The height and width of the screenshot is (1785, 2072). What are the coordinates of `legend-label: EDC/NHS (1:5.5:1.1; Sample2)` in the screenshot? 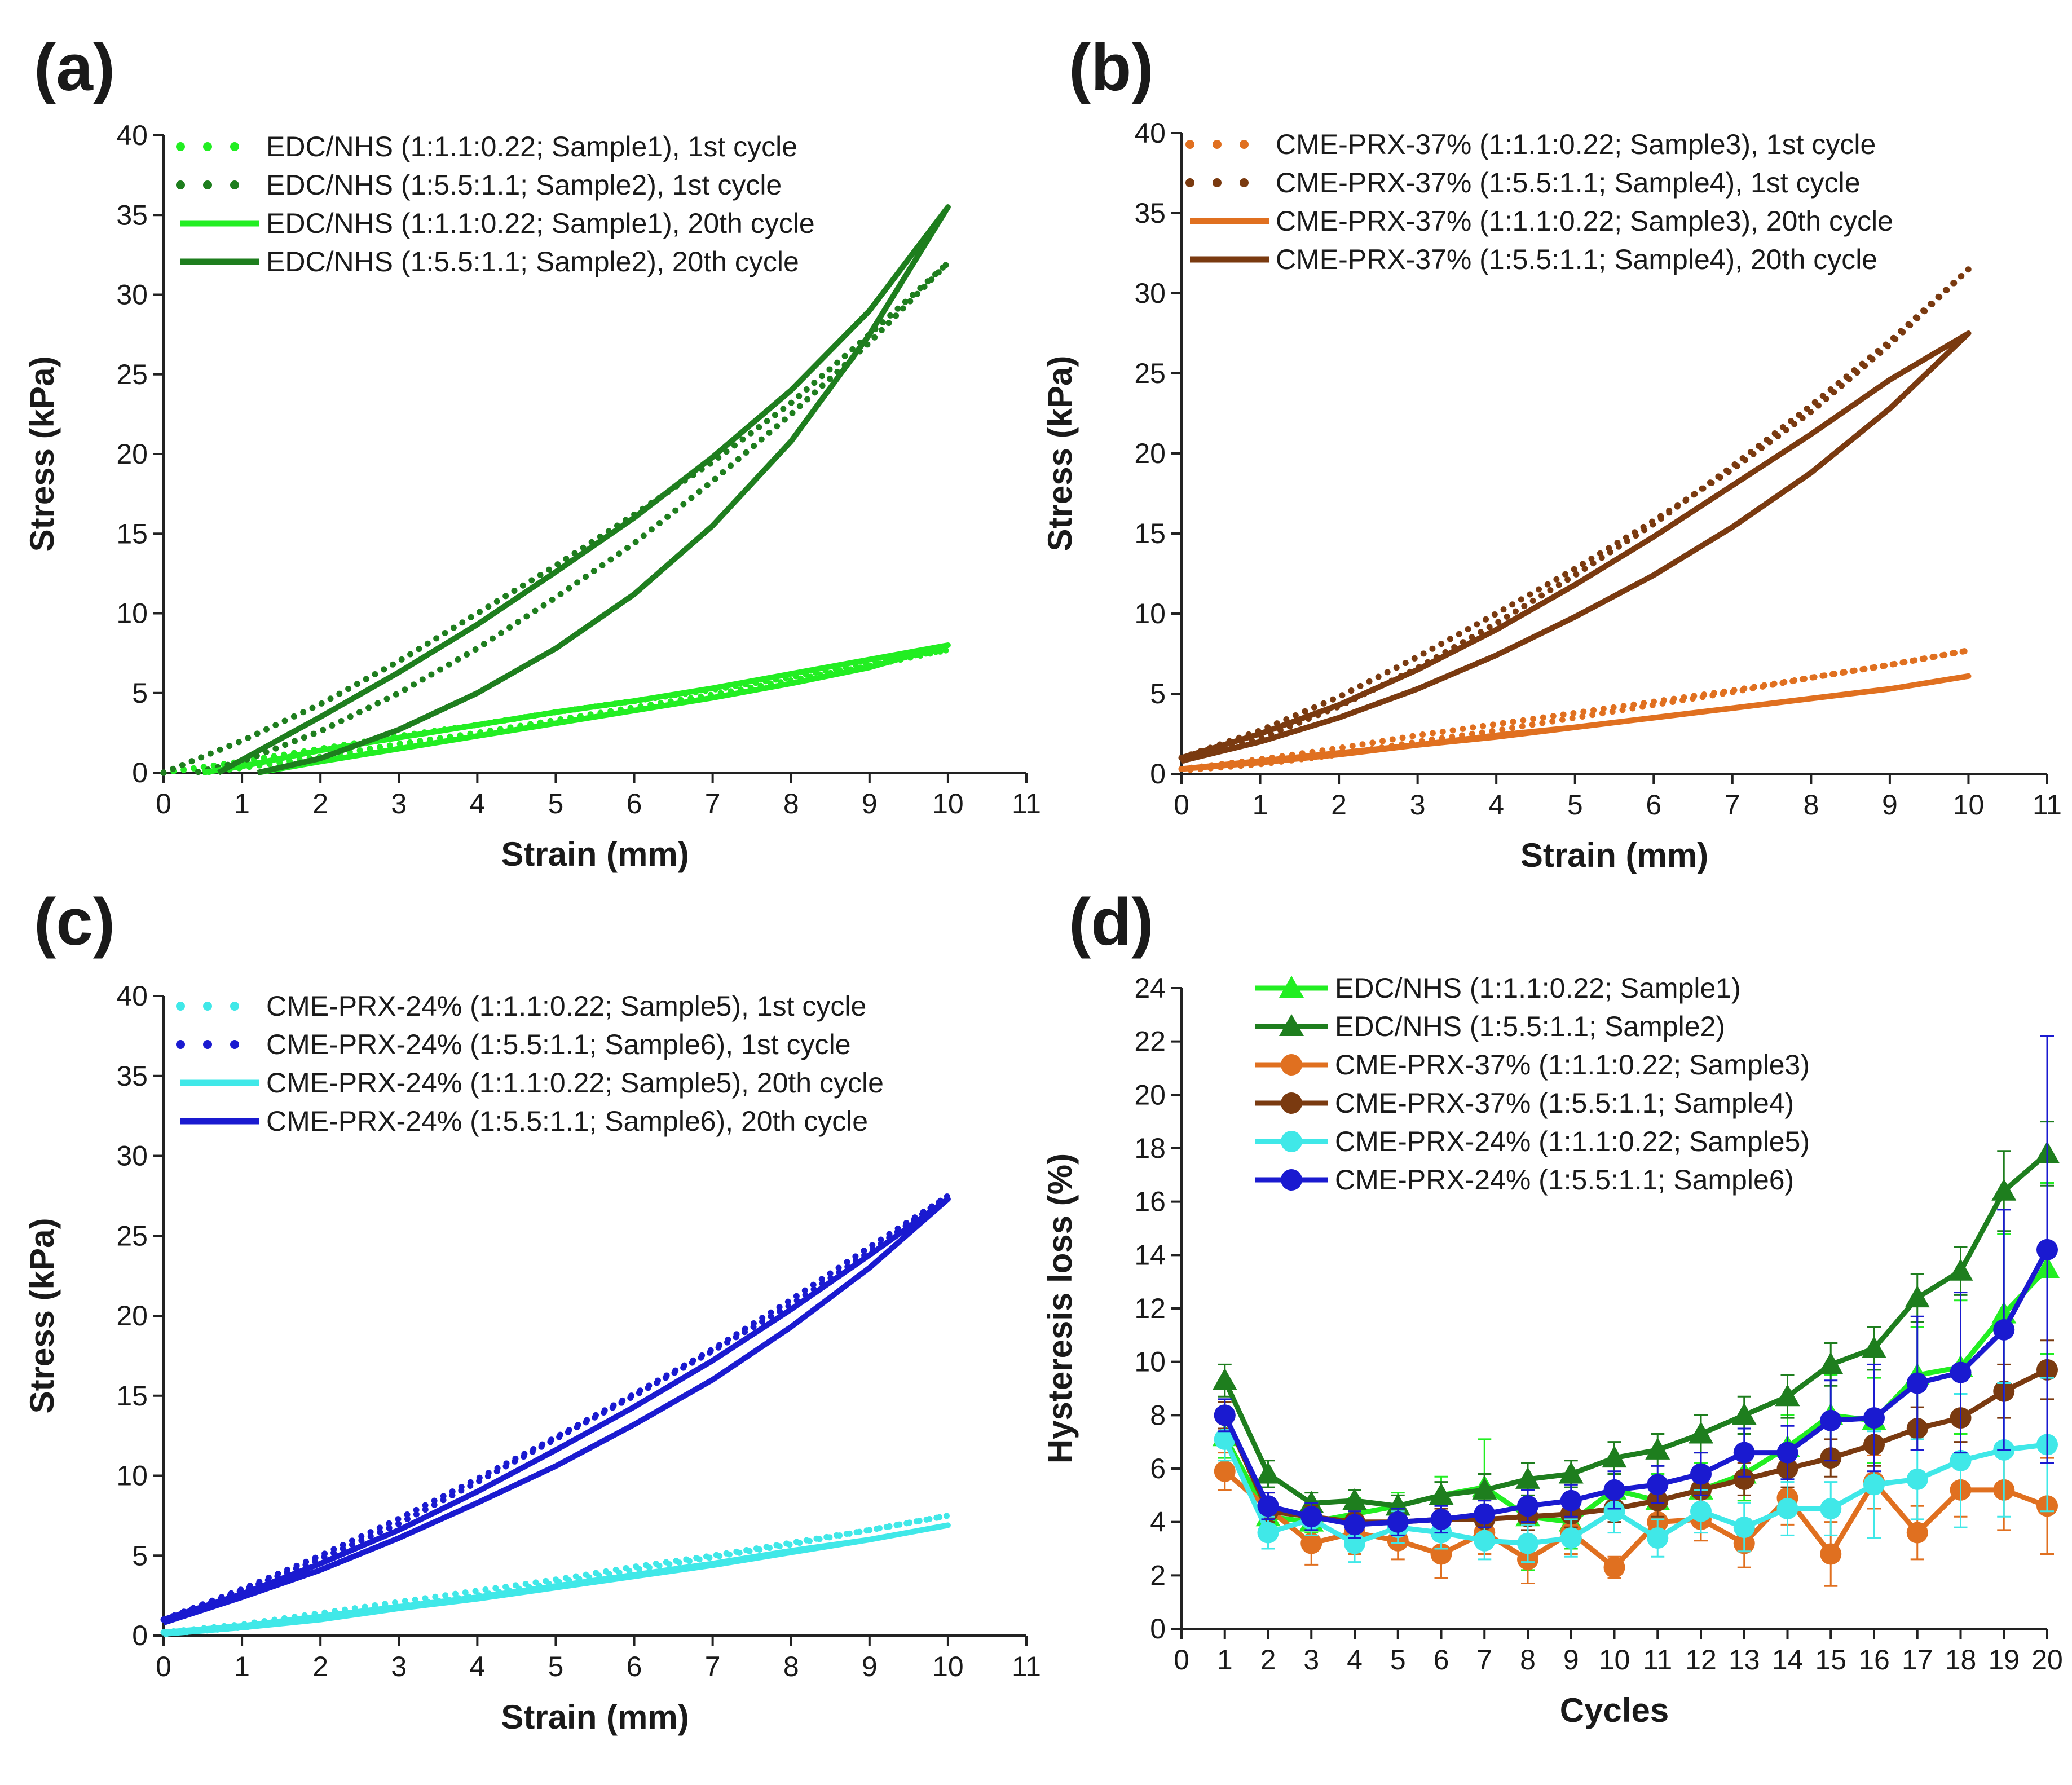 It's located at (1530, 1026).